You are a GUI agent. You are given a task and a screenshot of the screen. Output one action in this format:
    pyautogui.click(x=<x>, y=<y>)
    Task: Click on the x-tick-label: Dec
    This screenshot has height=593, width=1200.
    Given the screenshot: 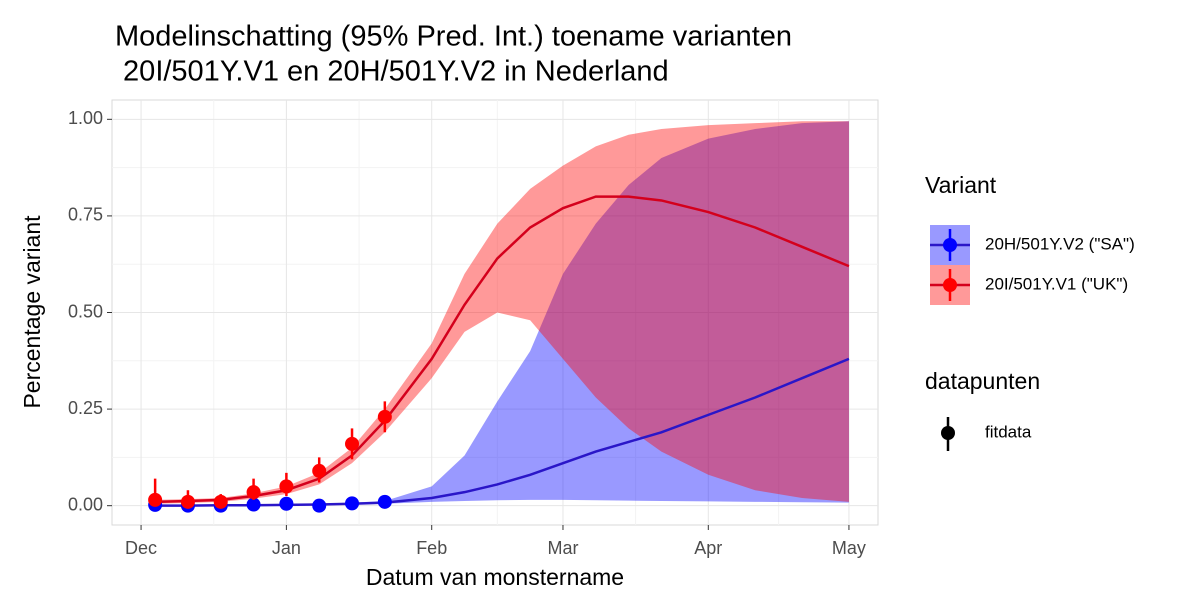 What is the action you would take?
    pyautogui.click(x=141, y=548)
    